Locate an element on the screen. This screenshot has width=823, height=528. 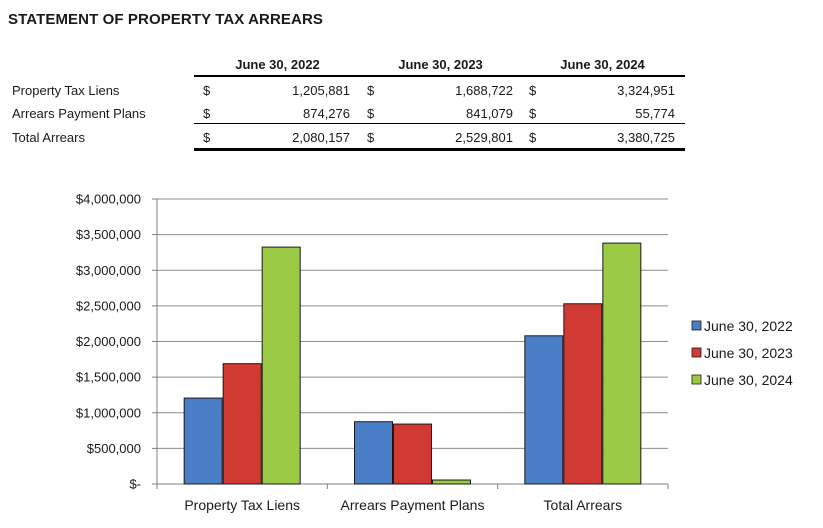
column-header-2024: June 30, 2024 is located at coordinates (602, 64).